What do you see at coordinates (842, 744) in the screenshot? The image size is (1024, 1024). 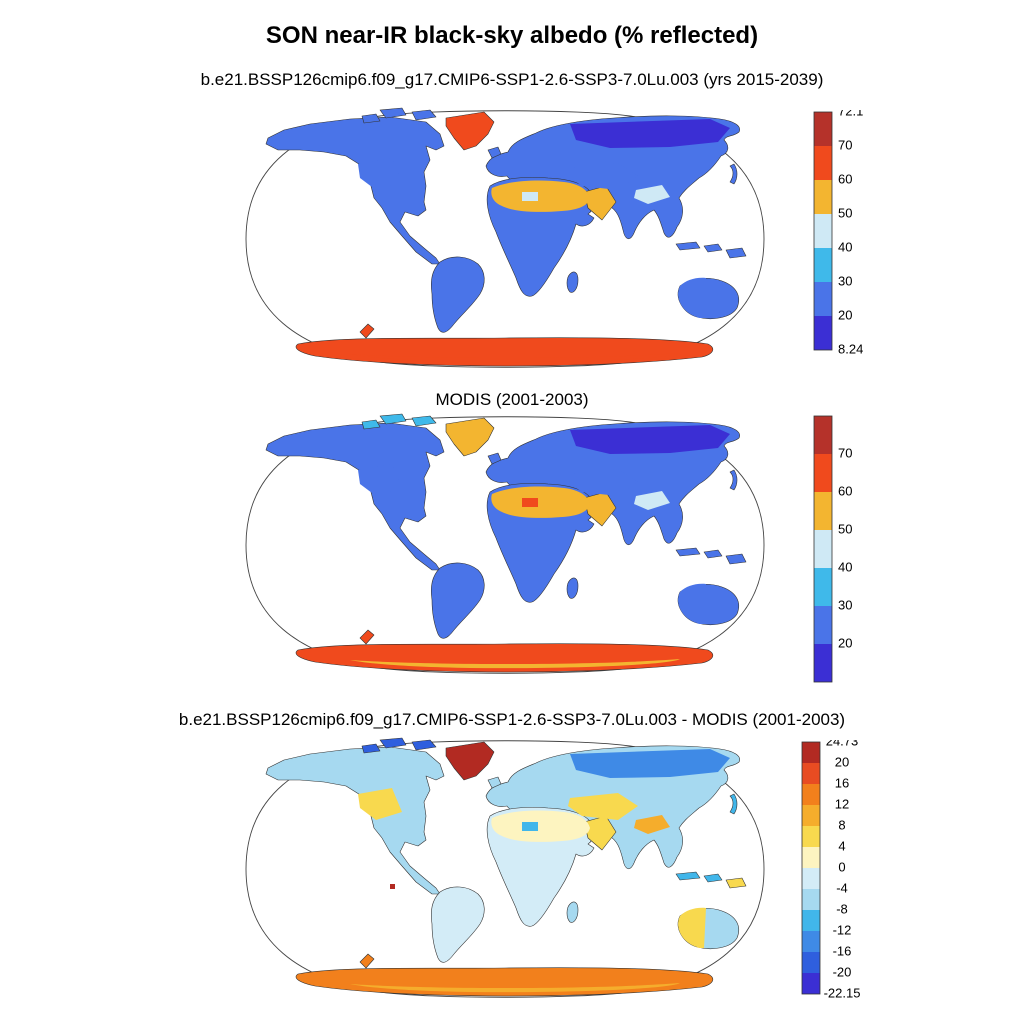 I see `colorbar-tick-label: 24.73` at bounding box center [842, 744].